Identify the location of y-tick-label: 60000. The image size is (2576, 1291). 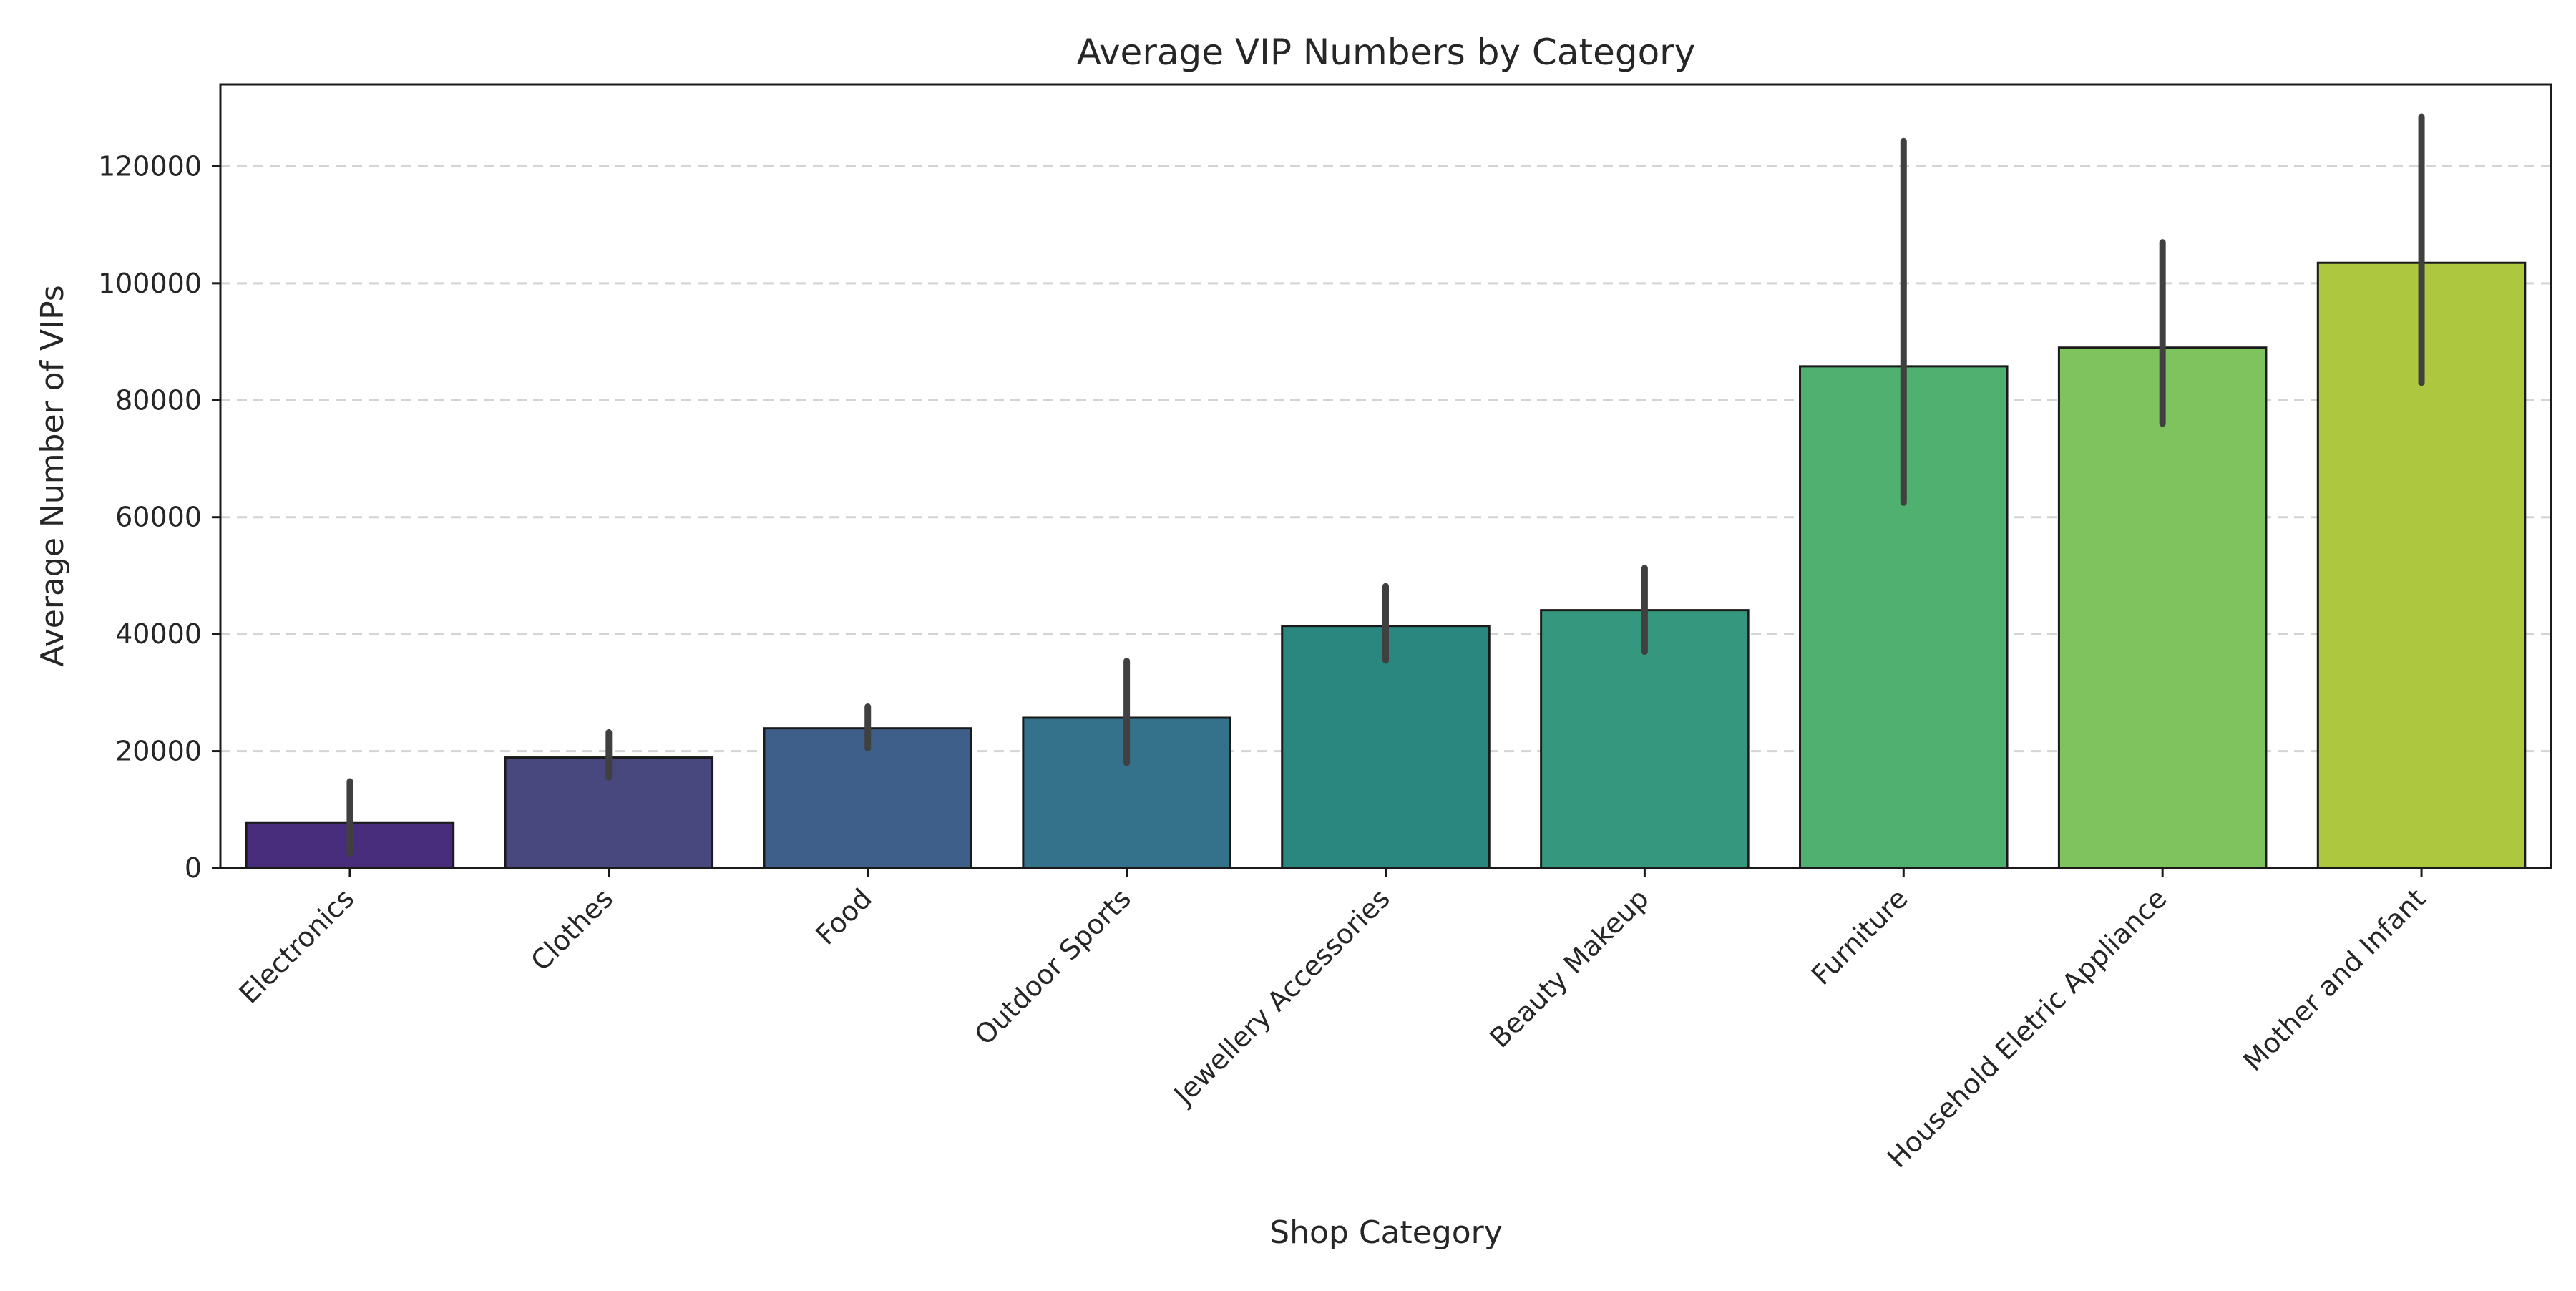
(158, 517).